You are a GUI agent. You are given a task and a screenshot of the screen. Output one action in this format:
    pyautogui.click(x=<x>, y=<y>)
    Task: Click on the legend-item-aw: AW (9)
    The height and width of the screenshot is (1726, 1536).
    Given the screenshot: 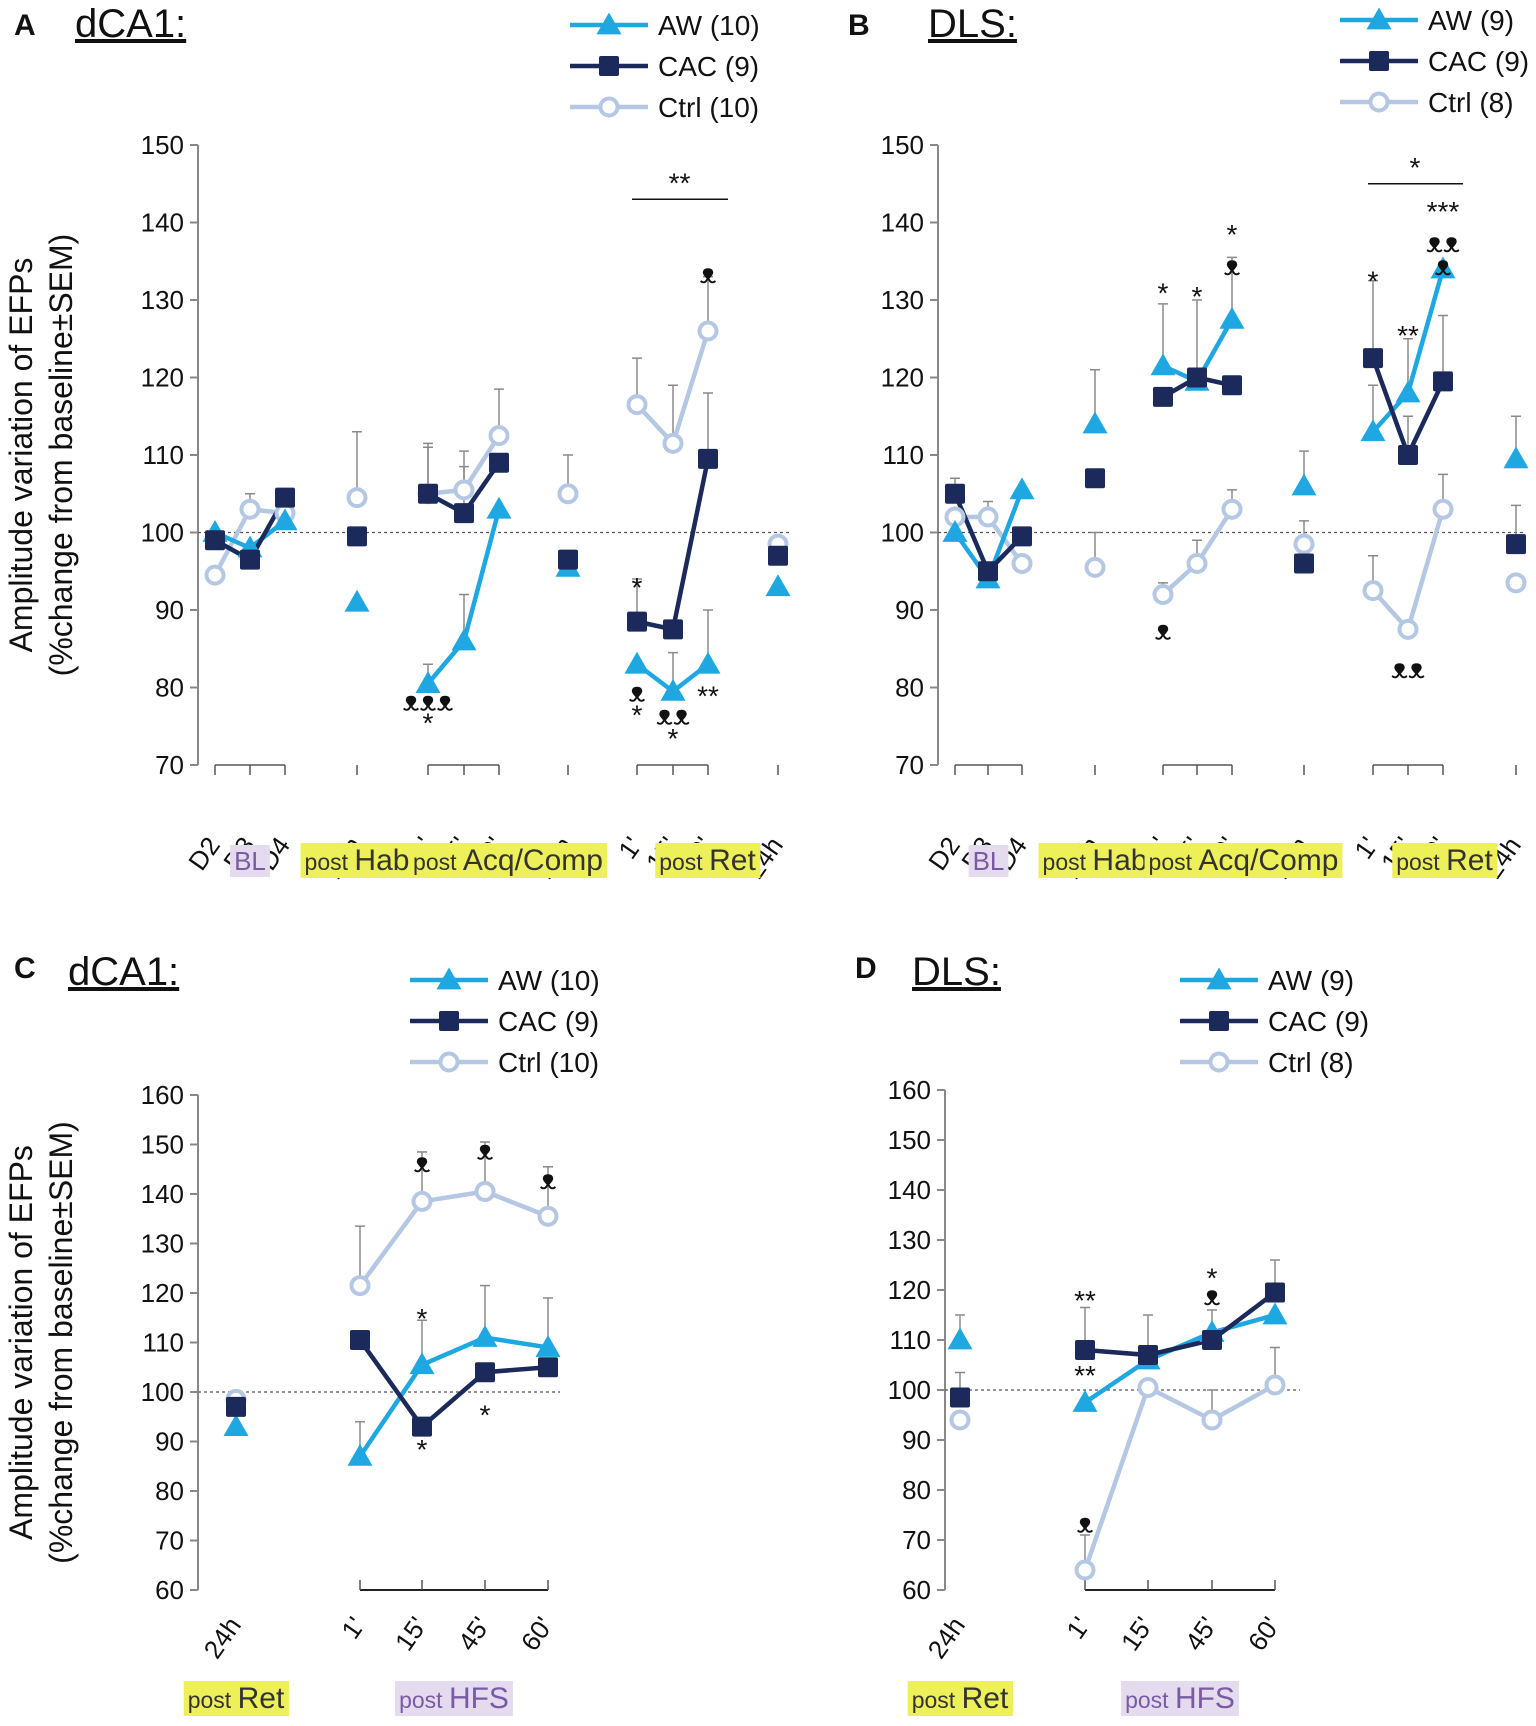 What is the action you would take?
    pyautogui.click(x=1267, y=980)
    